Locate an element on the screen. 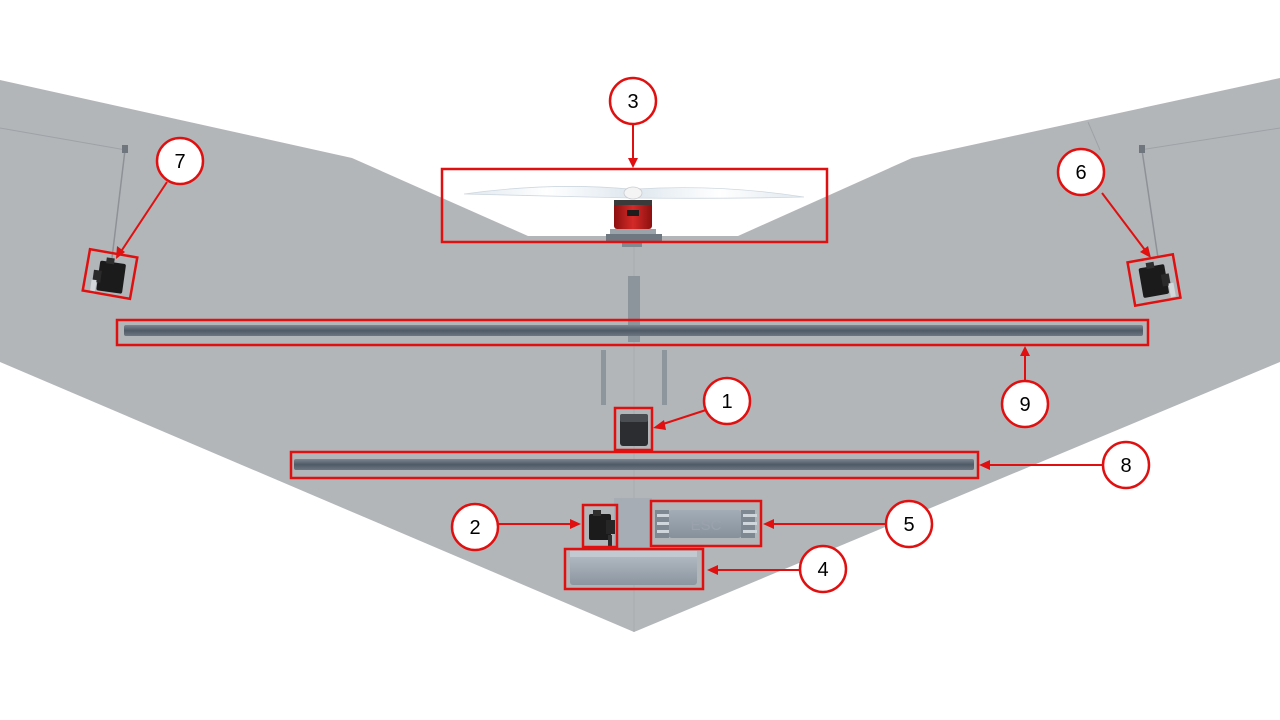 The width and height of the screenshot is (1280, 720). callout-1: 1 is located at coordinates (727, 401).